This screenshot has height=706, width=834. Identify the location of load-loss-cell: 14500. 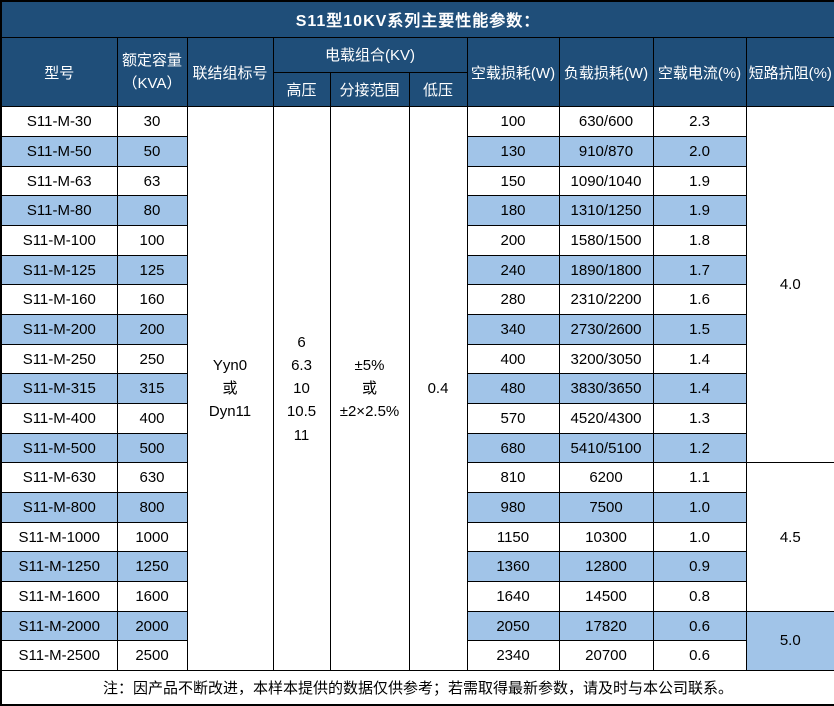
(606, 596).